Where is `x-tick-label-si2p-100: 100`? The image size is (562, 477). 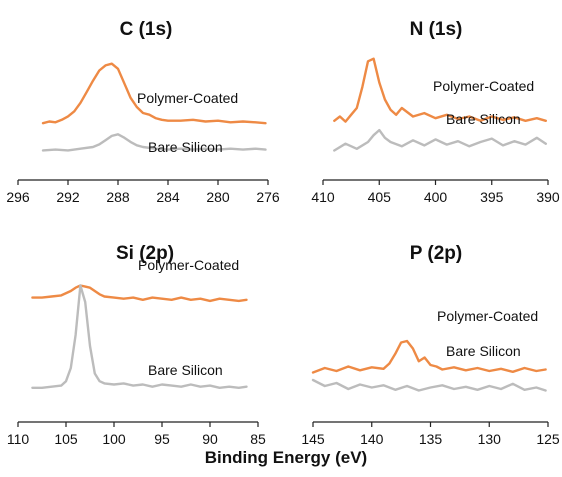
x-tick-label-si2p-100: 100 is located at coordinates (114, 439).